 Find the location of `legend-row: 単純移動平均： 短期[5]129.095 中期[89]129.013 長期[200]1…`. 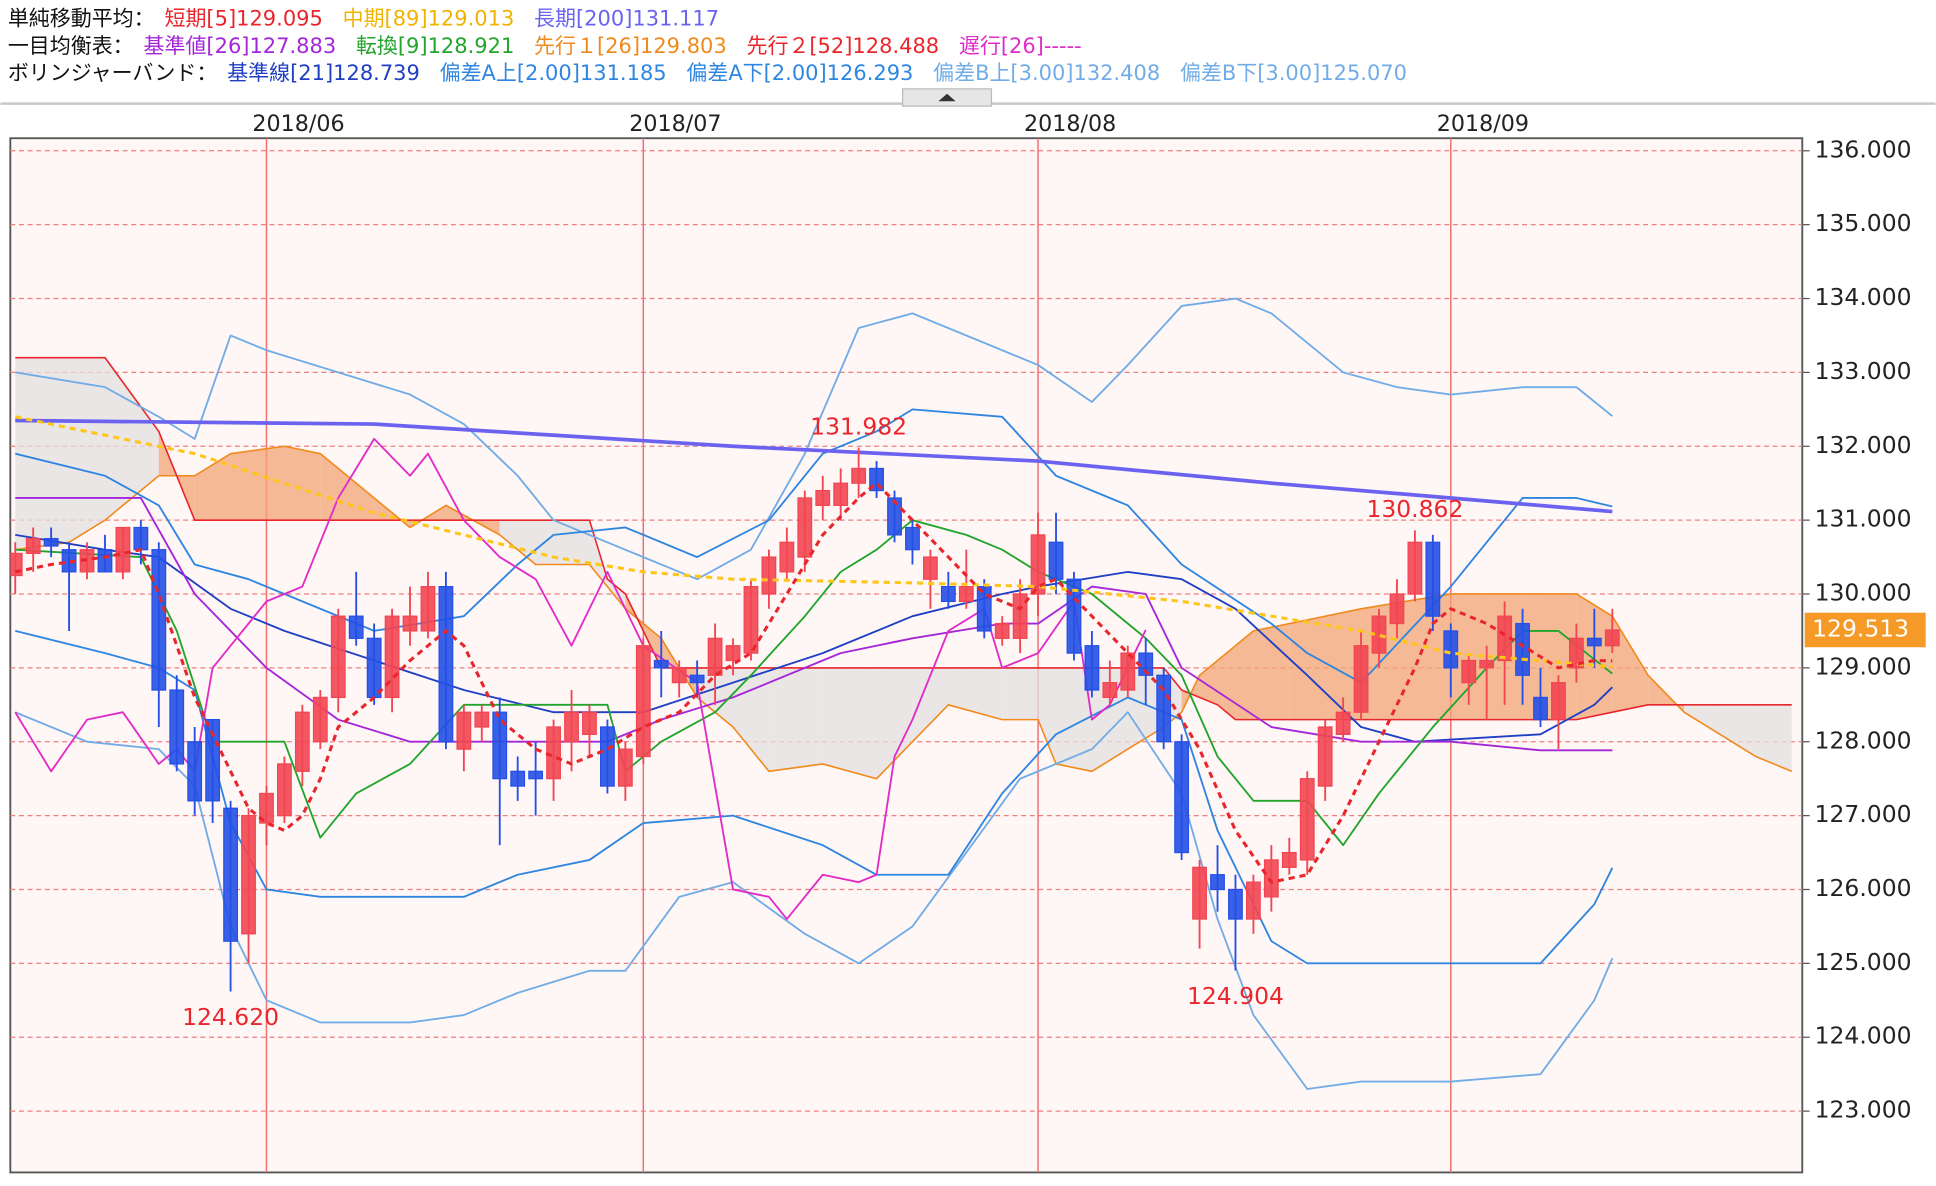

legend-row: 単純移動平均： 短期[5]129.095 中期[89]129.013 長期[200]1… is located at coordinates (363, 19).